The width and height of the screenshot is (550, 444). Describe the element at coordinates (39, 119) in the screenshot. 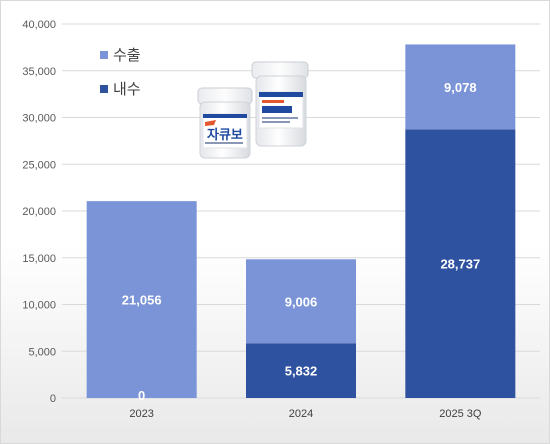

I see `y-tick-label: 30,000` at that location.